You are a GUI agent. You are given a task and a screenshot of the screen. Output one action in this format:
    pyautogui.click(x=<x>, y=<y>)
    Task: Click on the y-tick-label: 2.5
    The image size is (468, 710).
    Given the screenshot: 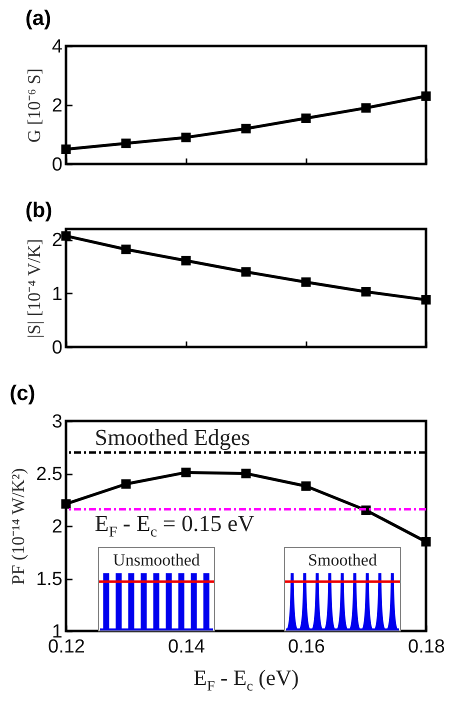 What is the action you would take?
    pyautogui.click(x=49, y=474)
    